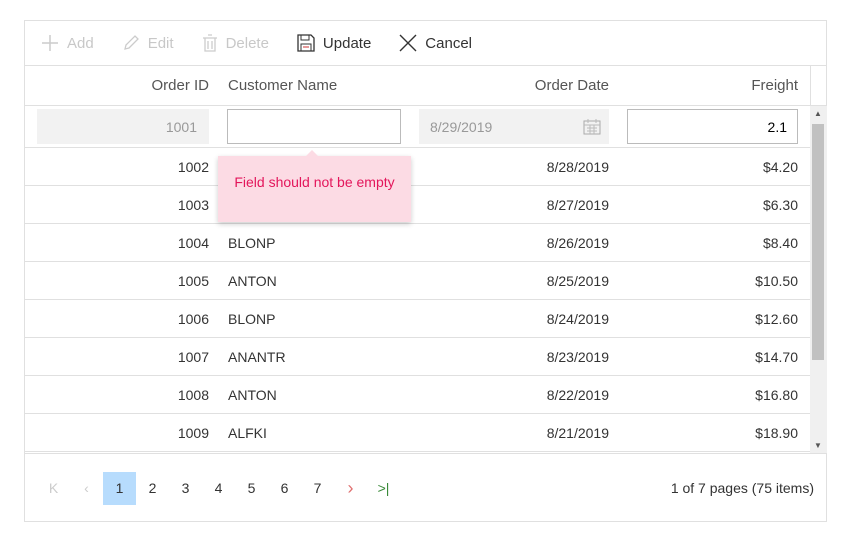  What do you see at coordinates (417, 243) in the screenshot?
I see `table-row: 1004 BLONP 8/26/2019 $8.40` at bounding box center [417, 243].